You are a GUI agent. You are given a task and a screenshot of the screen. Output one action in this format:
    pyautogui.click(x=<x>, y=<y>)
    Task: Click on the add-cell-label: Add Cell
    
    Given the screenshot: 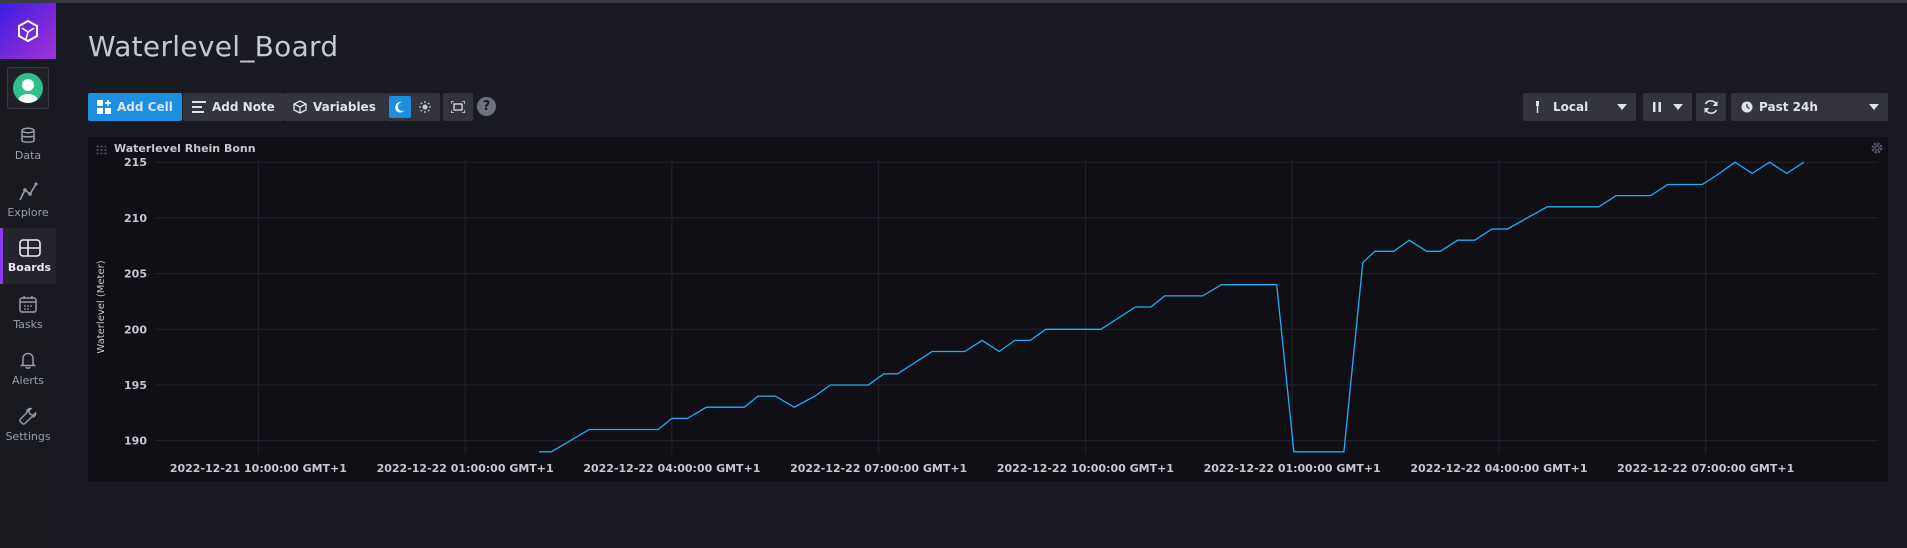 What is the action you would take?
    pyautogui.click(x=145, y=107)
    